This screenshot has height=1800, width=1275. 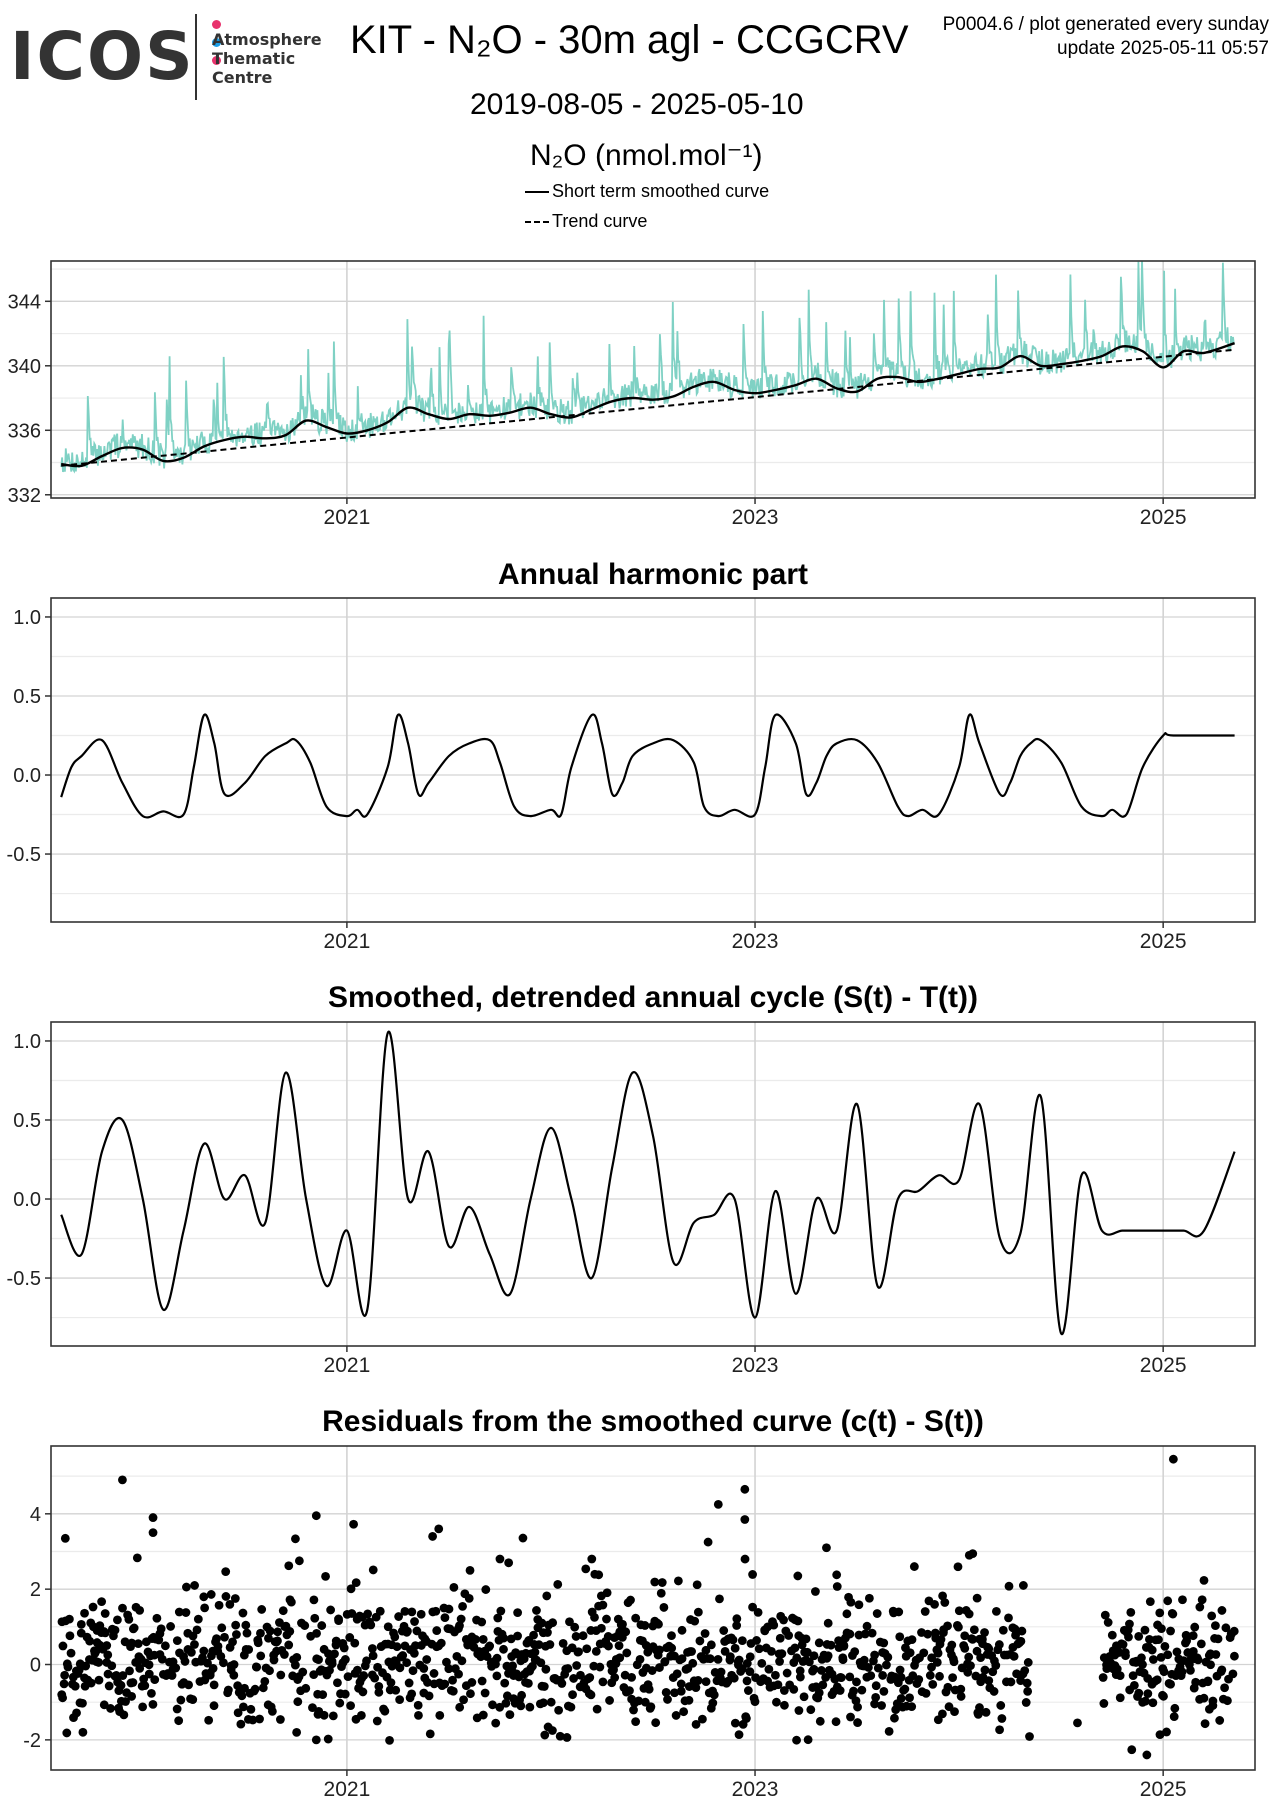 I want to click on harmonic-curve, so click(x=647, y=766).